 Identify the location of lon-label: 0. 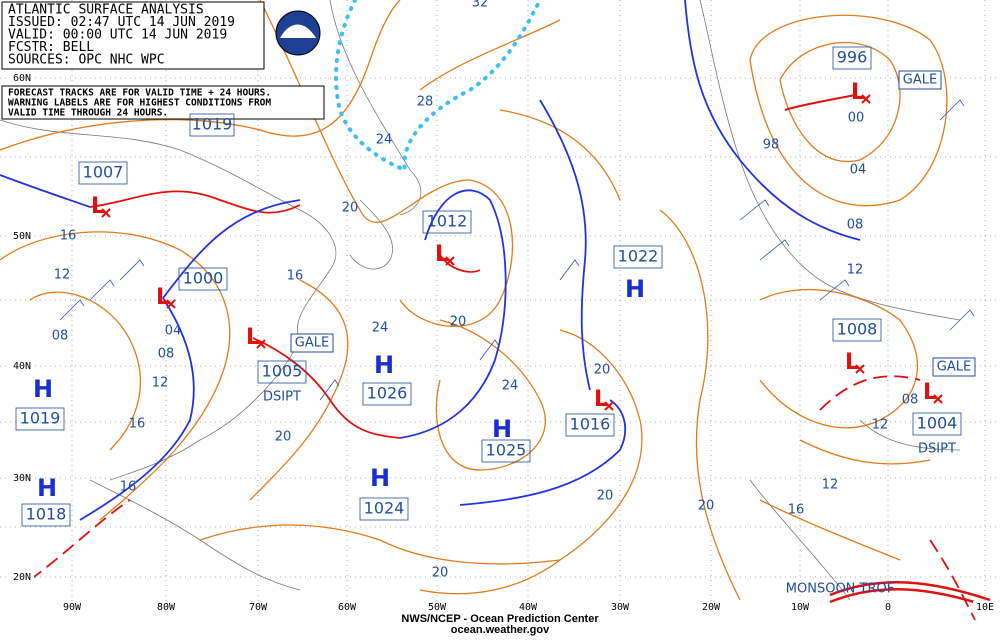
(888, 607).